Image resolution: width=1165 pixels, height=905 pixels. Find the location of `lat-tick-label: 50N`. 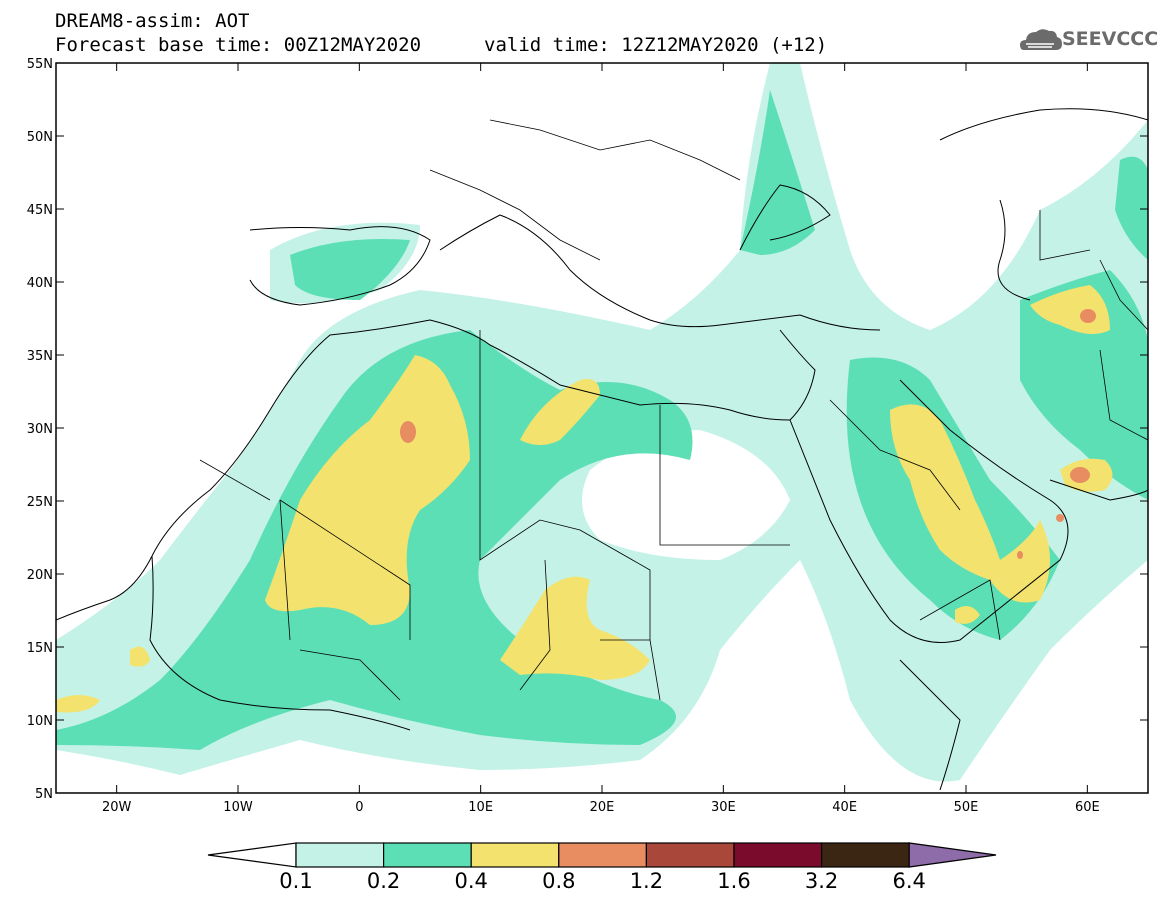

lat-tick-label: 50N is located at coordinates (40, 137).